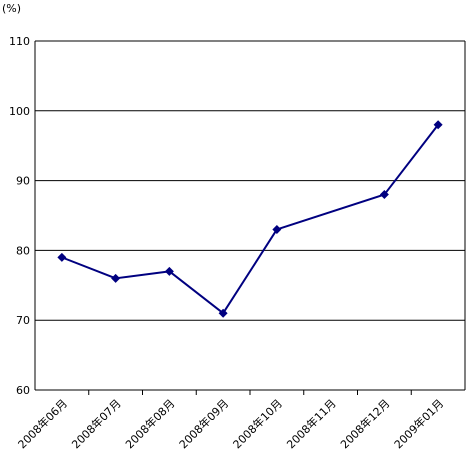 This screenshot has height=463, width=466. I want to click on y-tick-label: 90, so click(23, 181).